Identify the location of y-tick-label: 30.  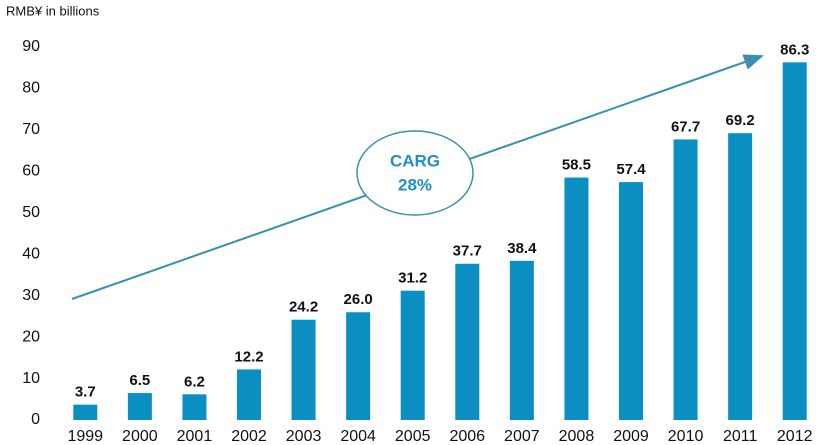
(31, 295).